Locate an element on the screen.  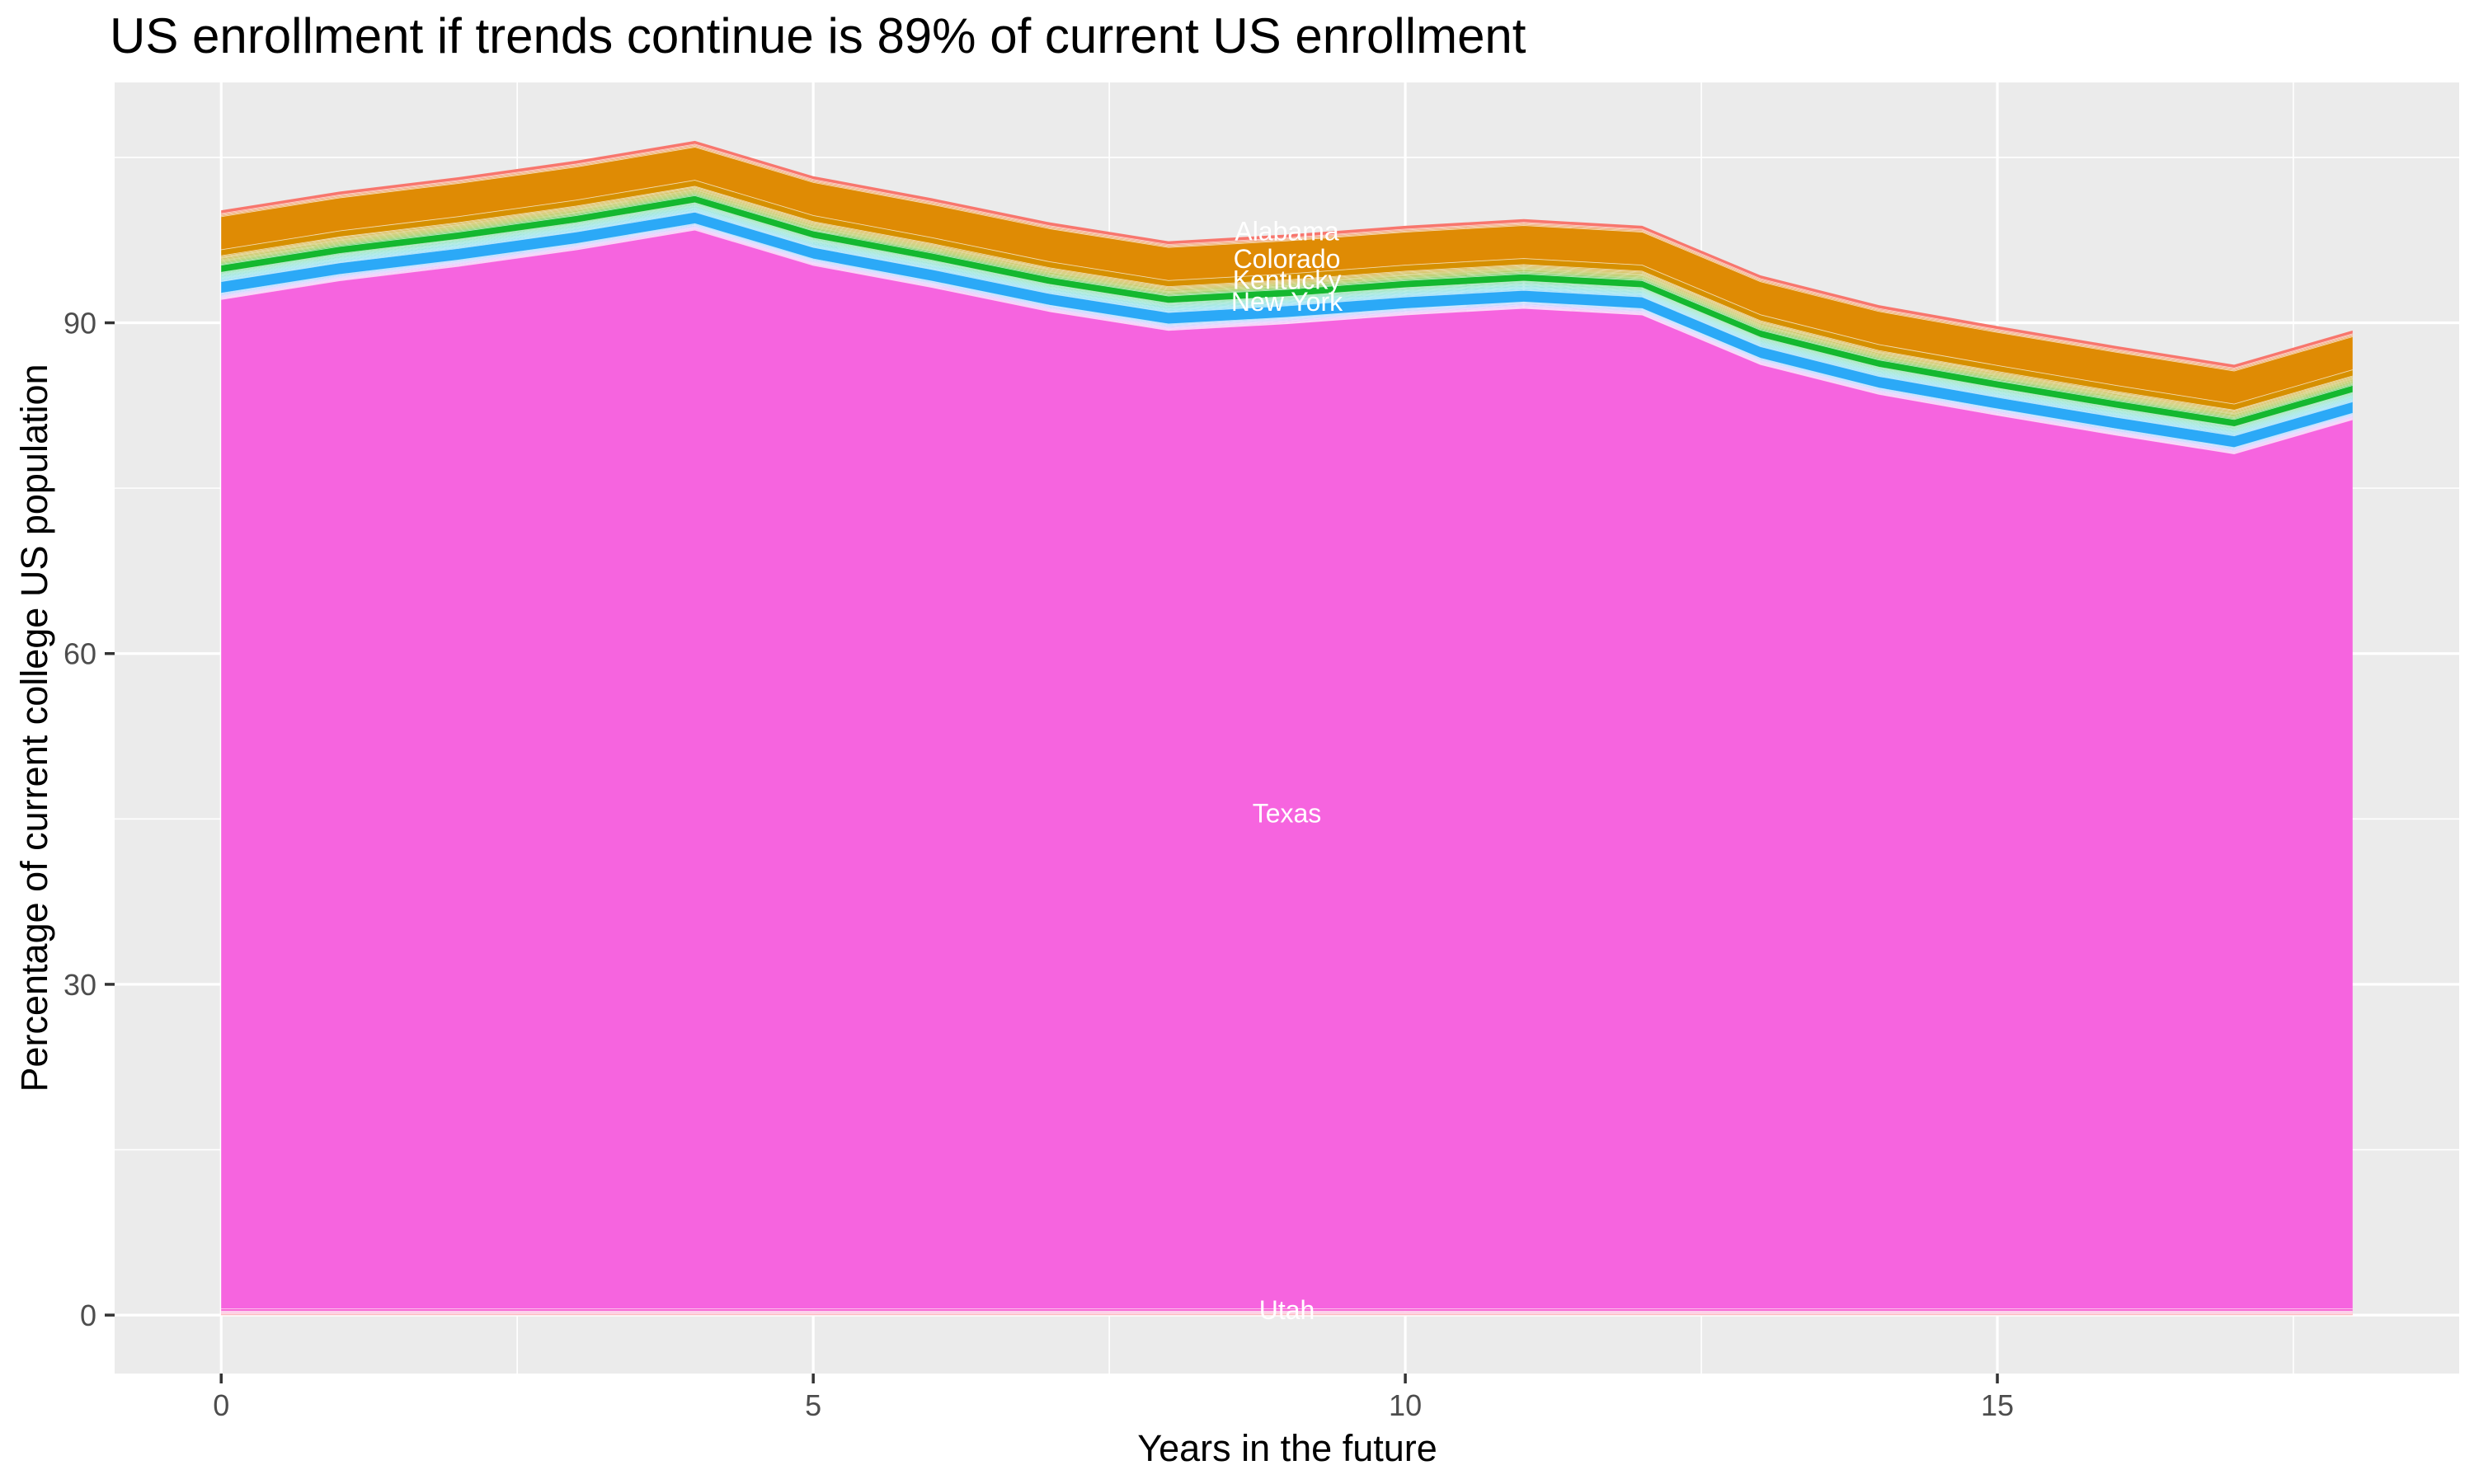
y-tick-label: 0 is located at coordinates (88, 1315).